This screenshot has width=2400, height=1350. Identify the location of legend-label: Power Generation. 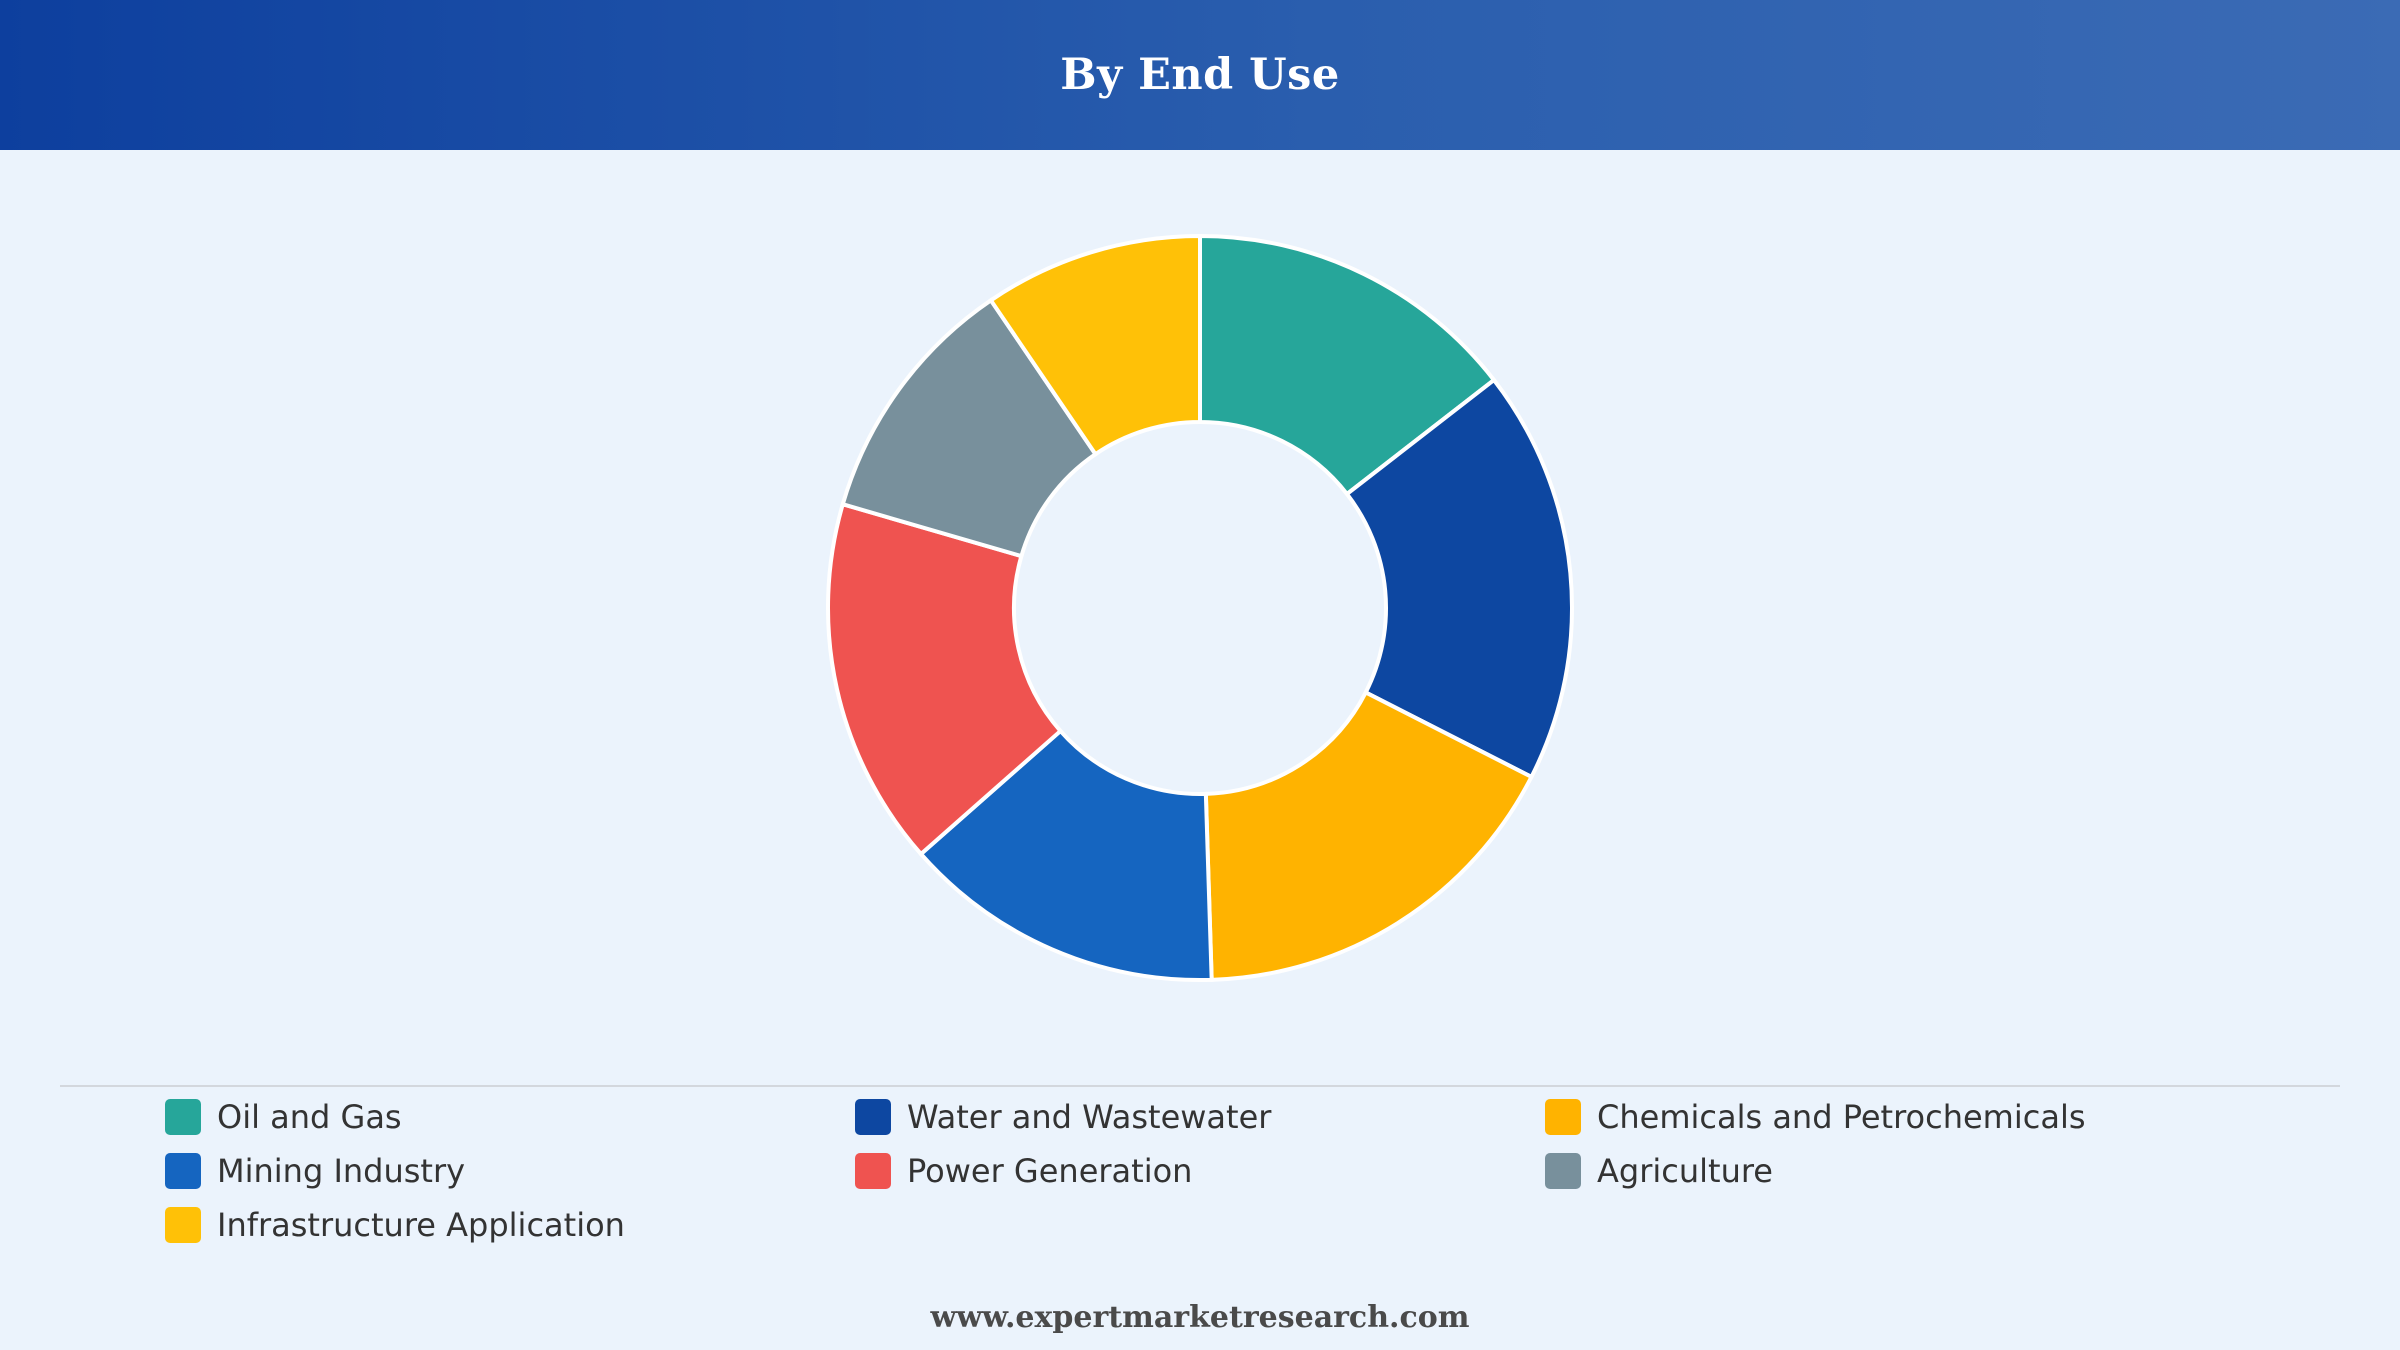
(1050, 1170).